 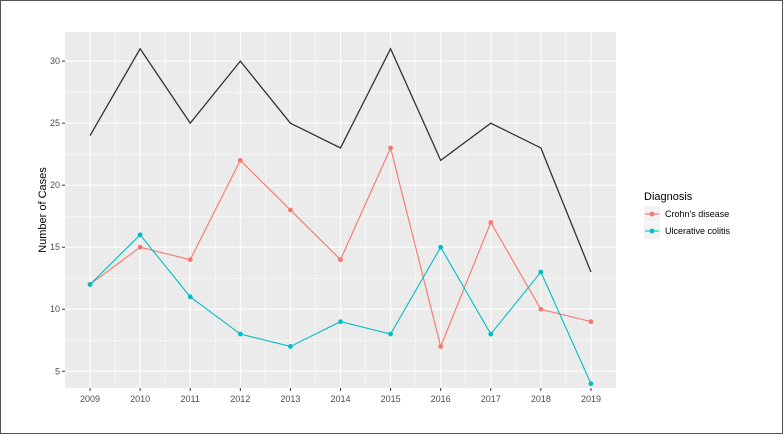 I want to click on x-tick-label: 2014, so click(x=340, y=399).